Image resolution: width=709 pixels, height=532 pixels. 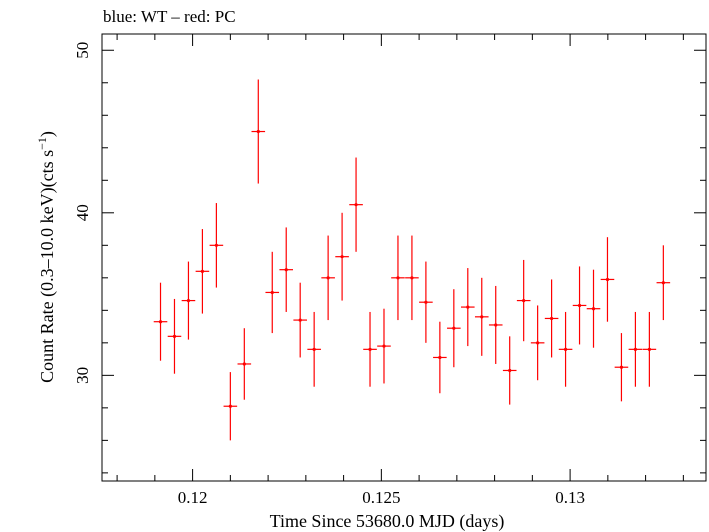 I want to click on y-axis-label-superscript: −1, so click(x=42, y=143).